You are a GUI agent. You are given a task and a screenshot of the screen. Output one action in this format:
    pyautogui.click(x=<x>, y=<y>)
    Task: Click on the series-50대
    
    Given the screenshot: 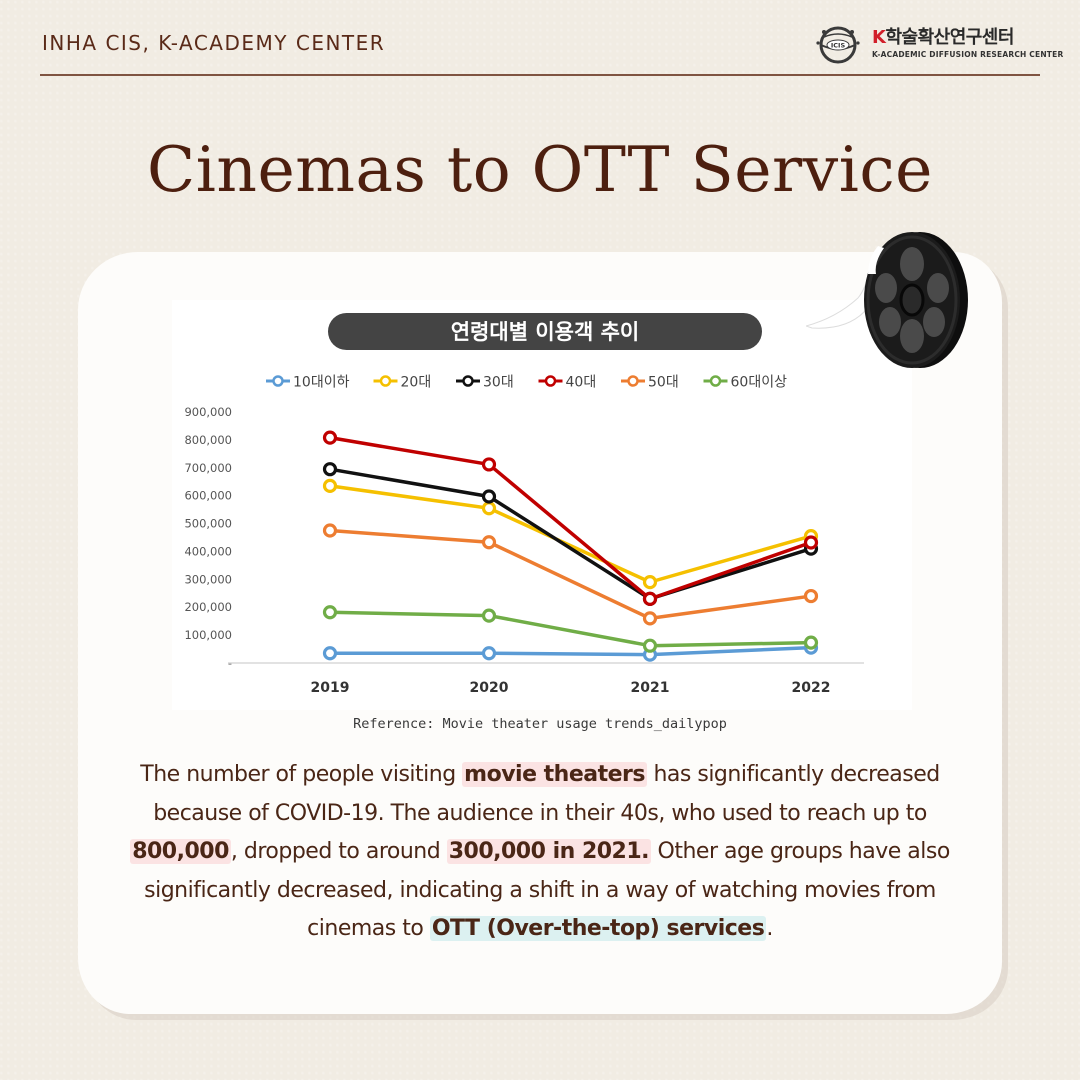 What is the action you would take?
    pyautogui.click(x=570, y=574)
    